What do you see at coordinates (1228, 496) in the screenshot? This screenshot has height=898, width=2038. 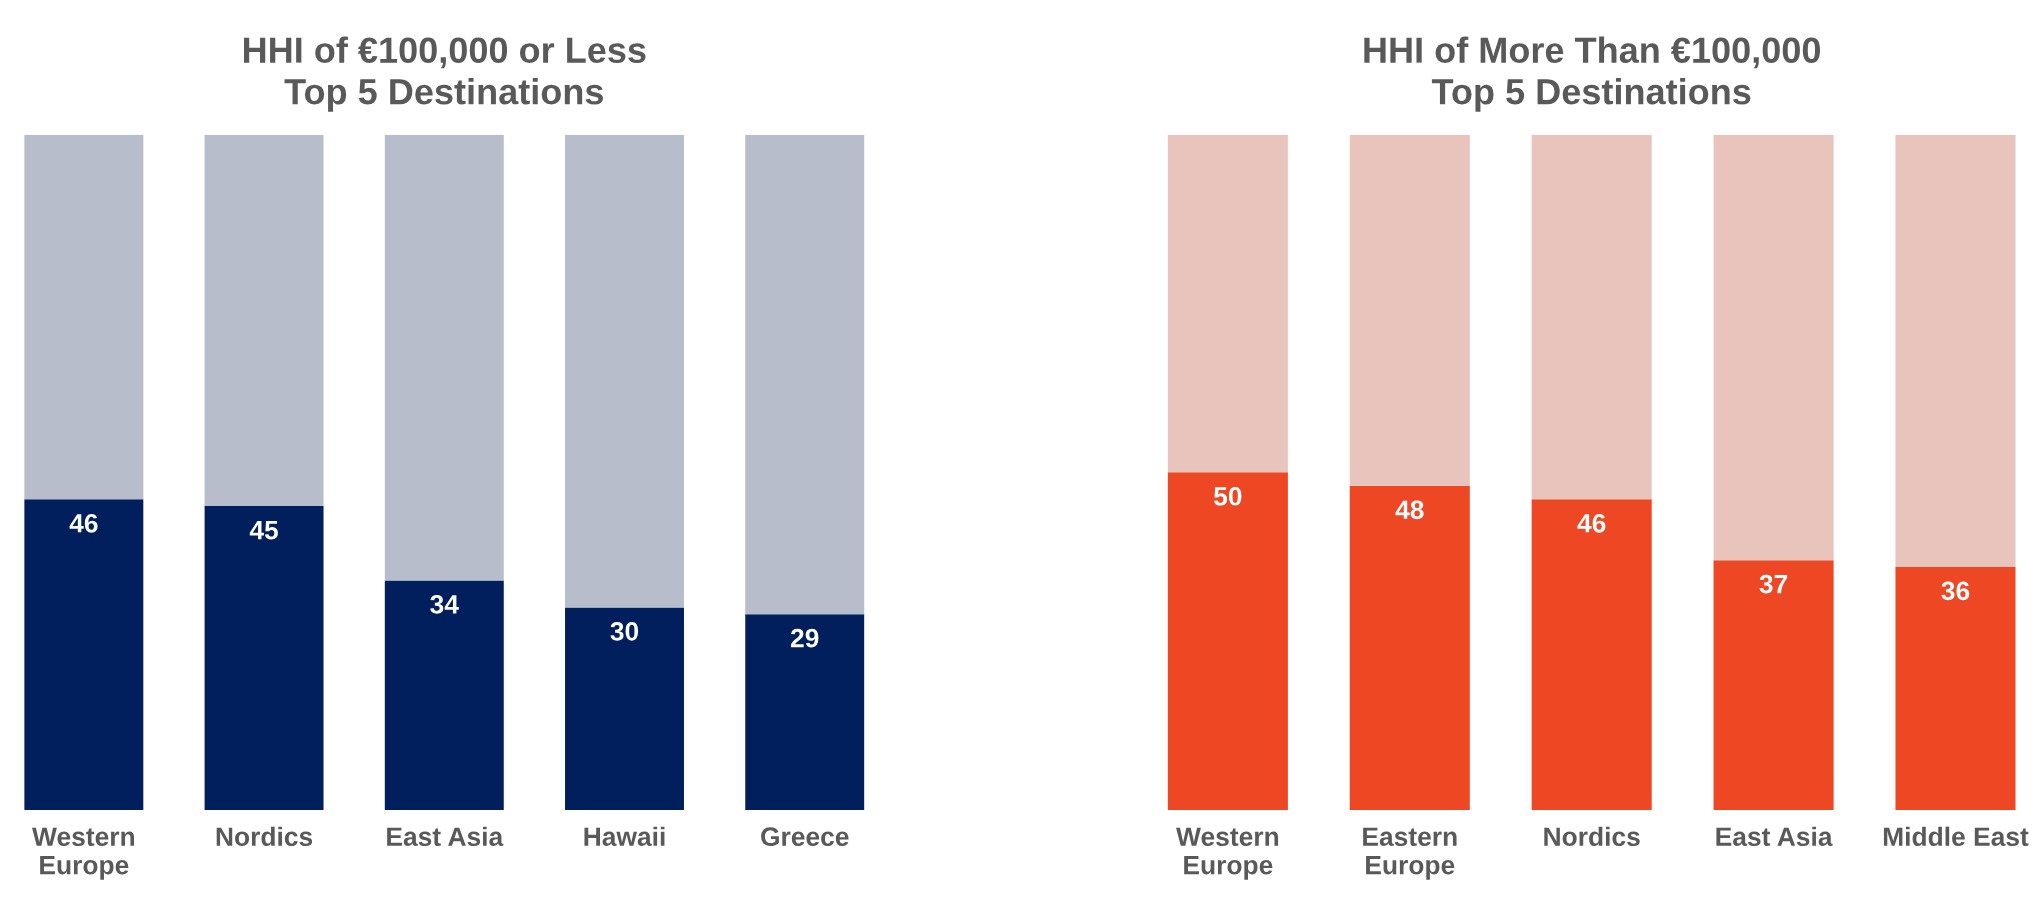 I see `data-label: 50` at bounding box center [1228, 496].